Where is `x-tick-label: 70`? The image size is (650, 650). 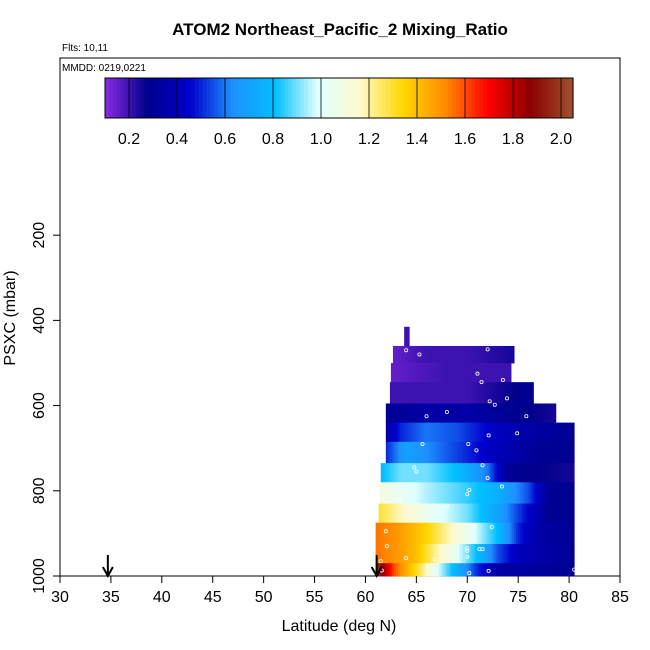
x-tick-label: 70 is located at coordinates (467, 597).